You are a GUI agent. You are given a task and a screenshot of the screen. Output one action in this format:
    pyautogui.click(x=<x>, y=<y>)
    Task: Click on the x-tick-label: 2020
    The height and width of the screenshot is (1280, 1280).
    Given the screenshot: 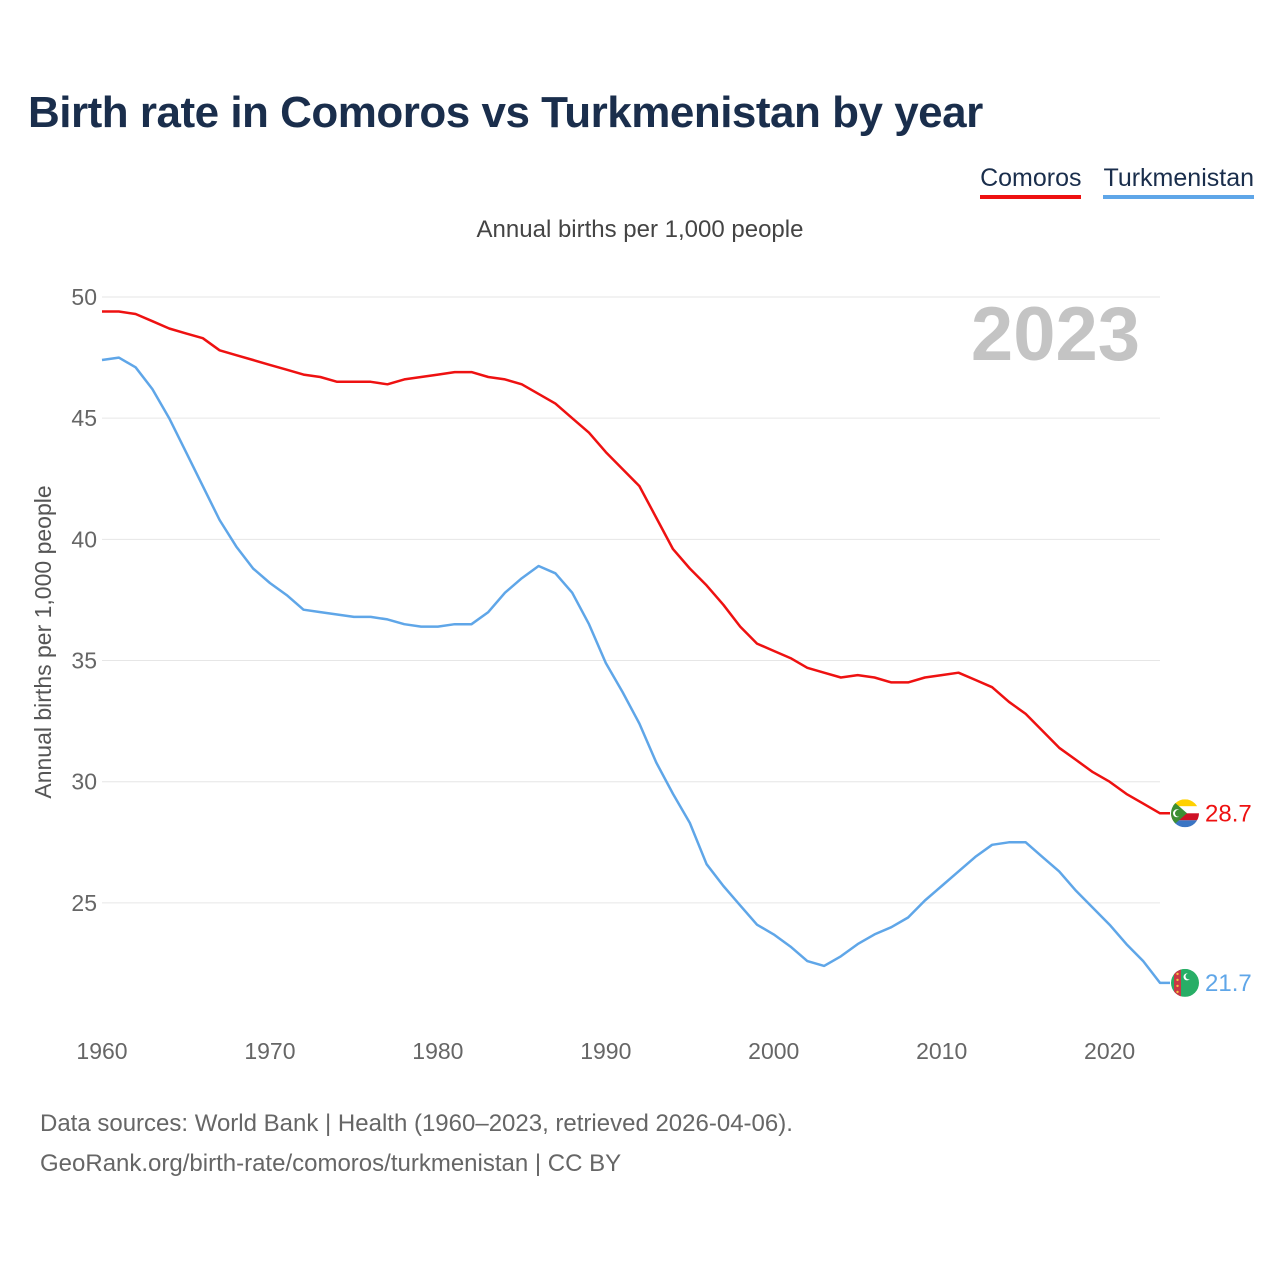 What is the action you would take?
    pyautogui.click(x=1109, y=1051)
    